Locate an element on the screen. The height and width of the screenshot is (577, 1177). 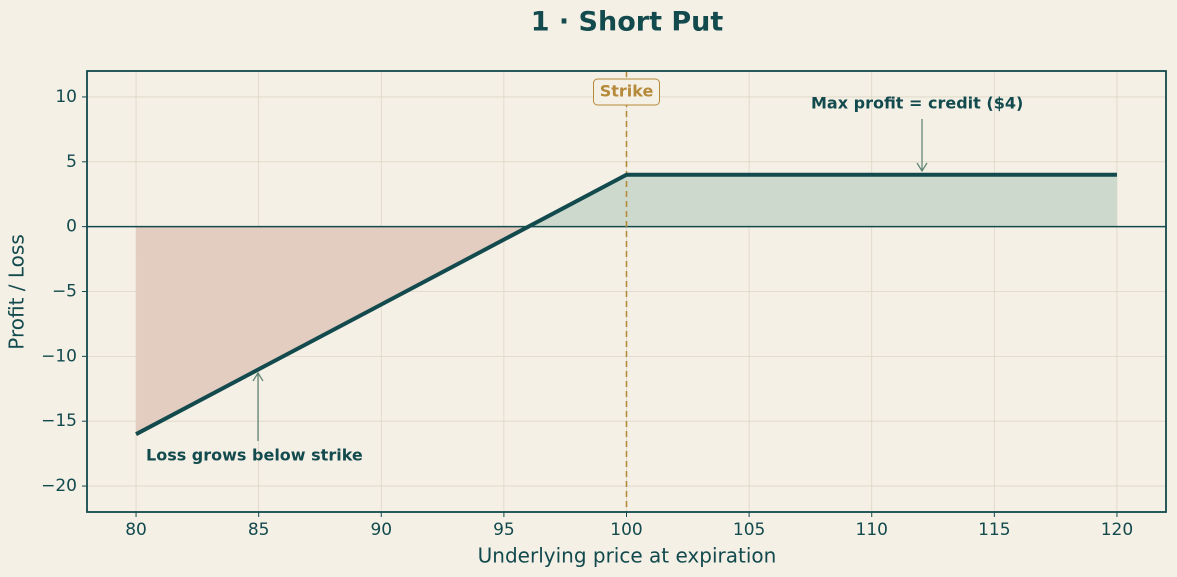
y-tick-label: −15 is located at coordinates (59, 421).